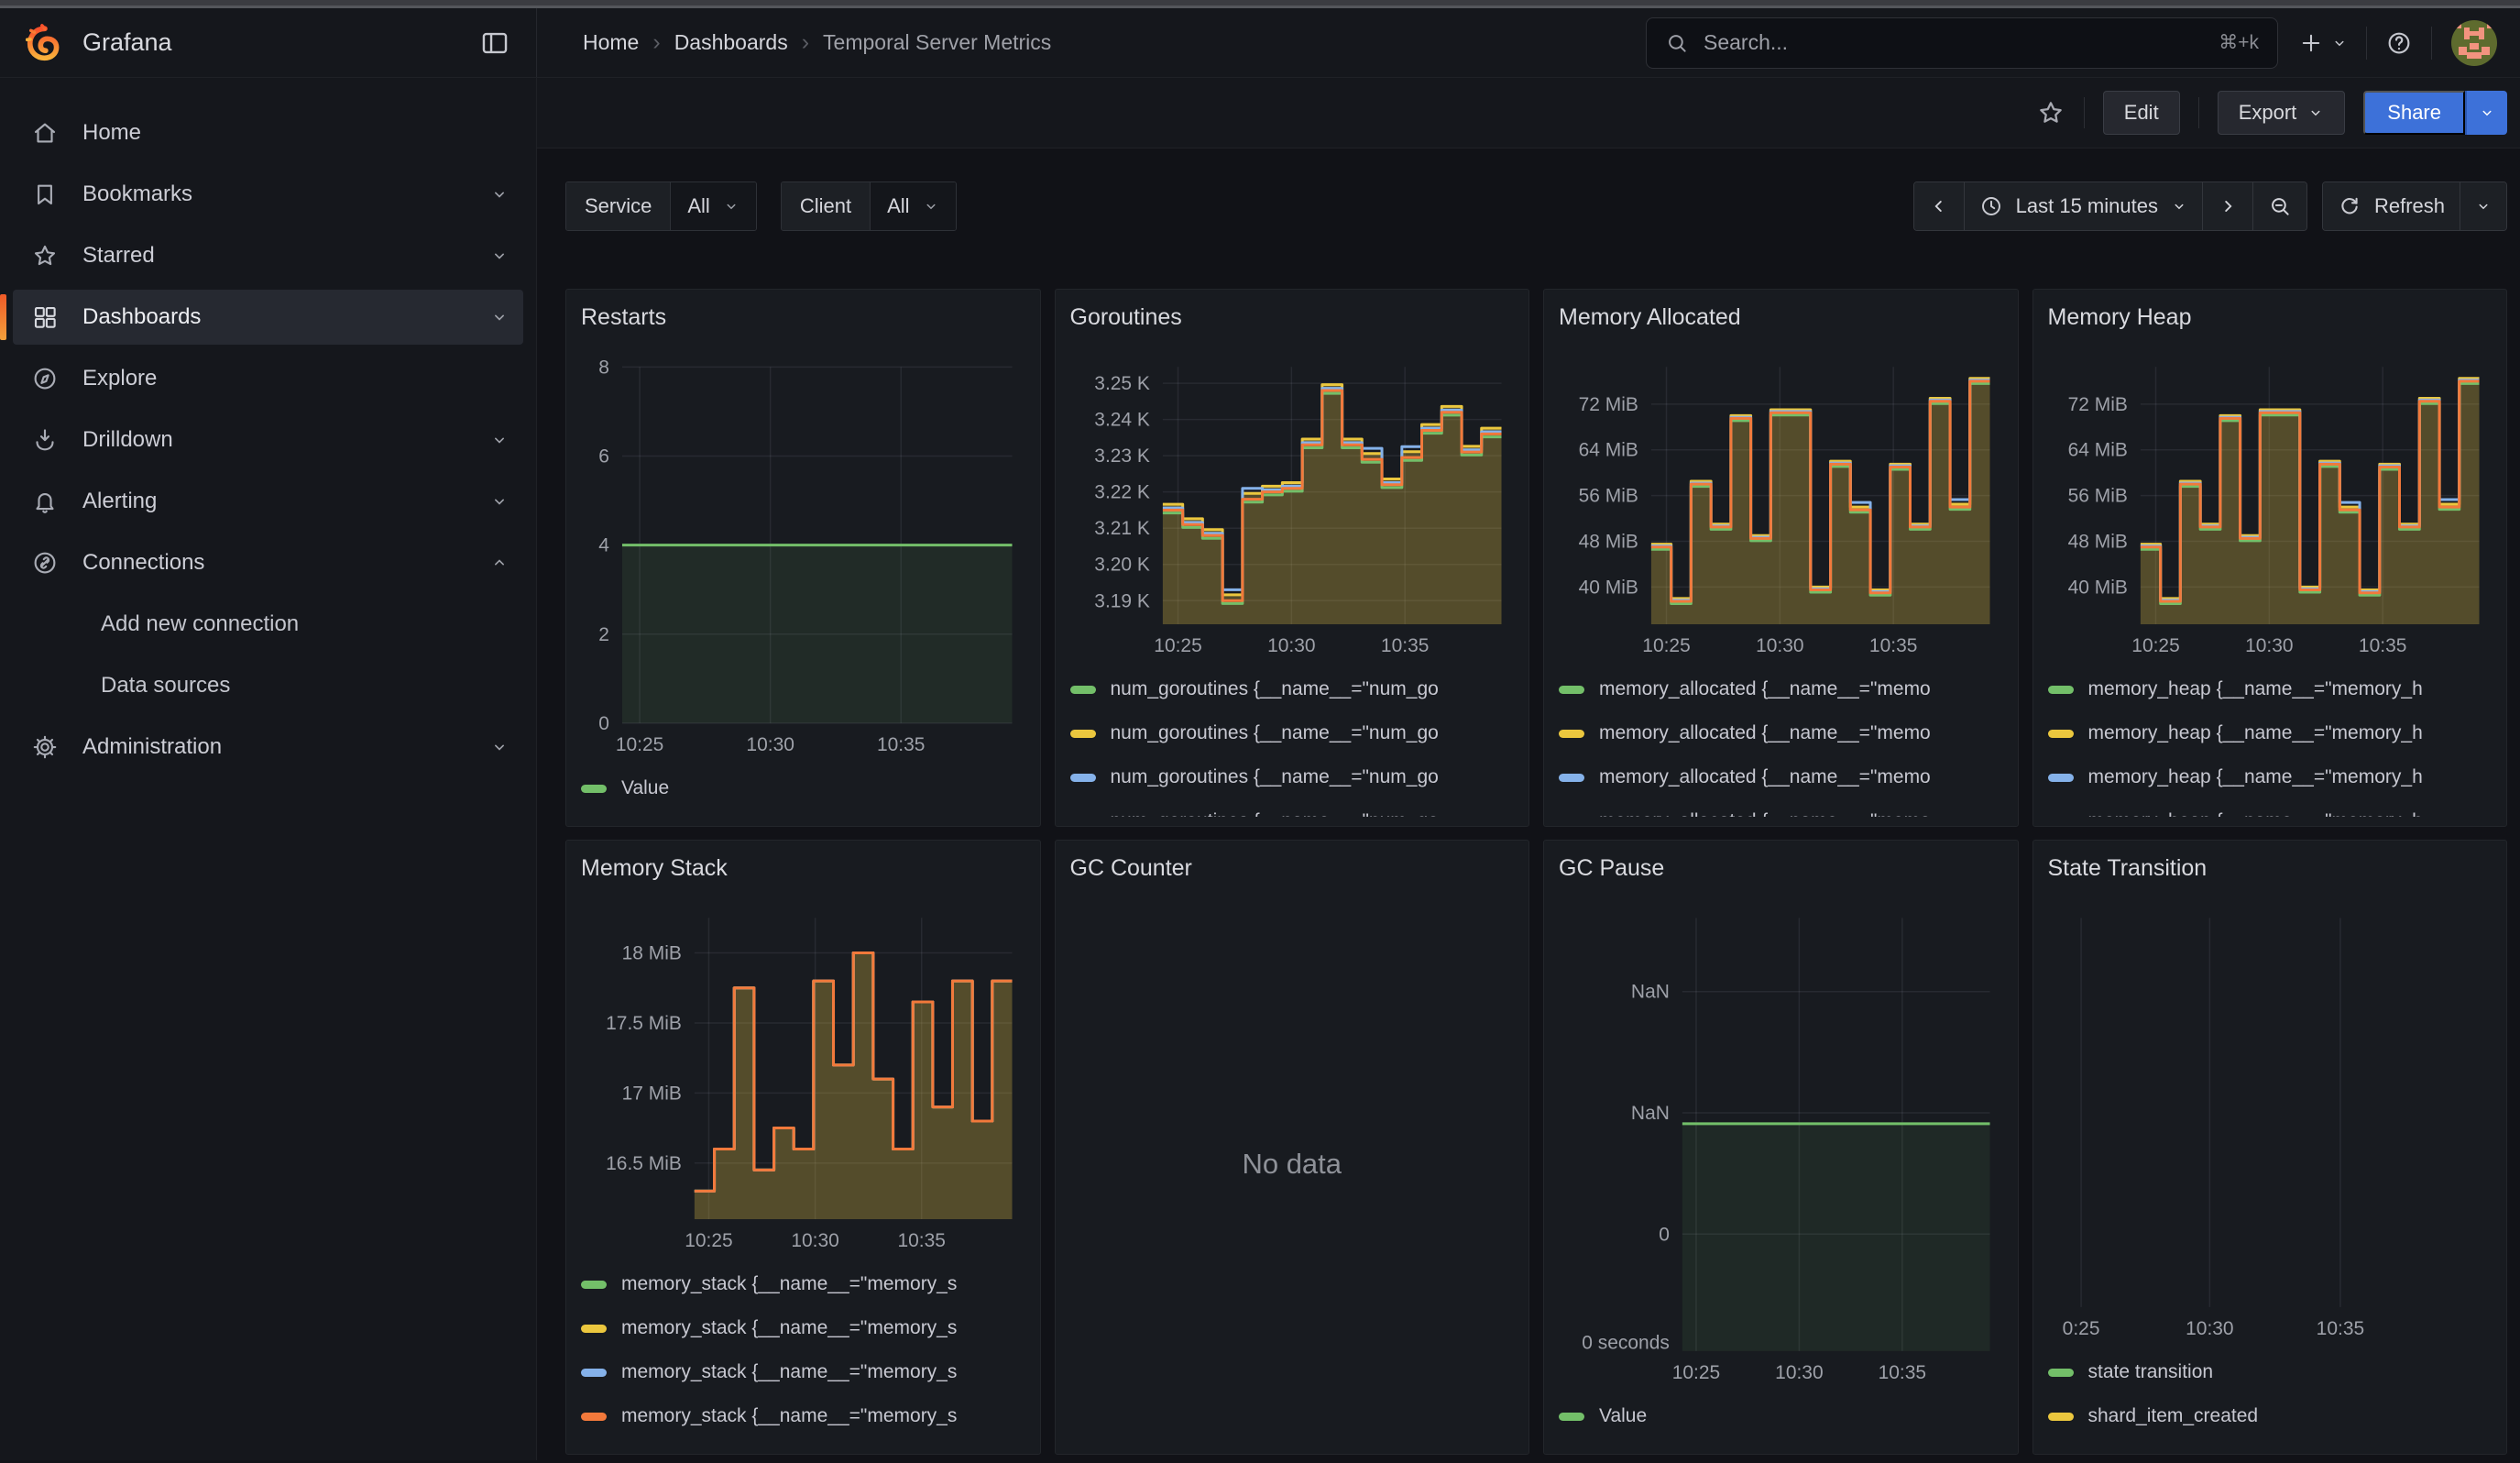 The width and height of the screenshot is (2520, 1463). Describe the element at coordinates (2270, 1114) in the screenshot. I see `panel-chart: 0:25 10:30 10:35` at that location.